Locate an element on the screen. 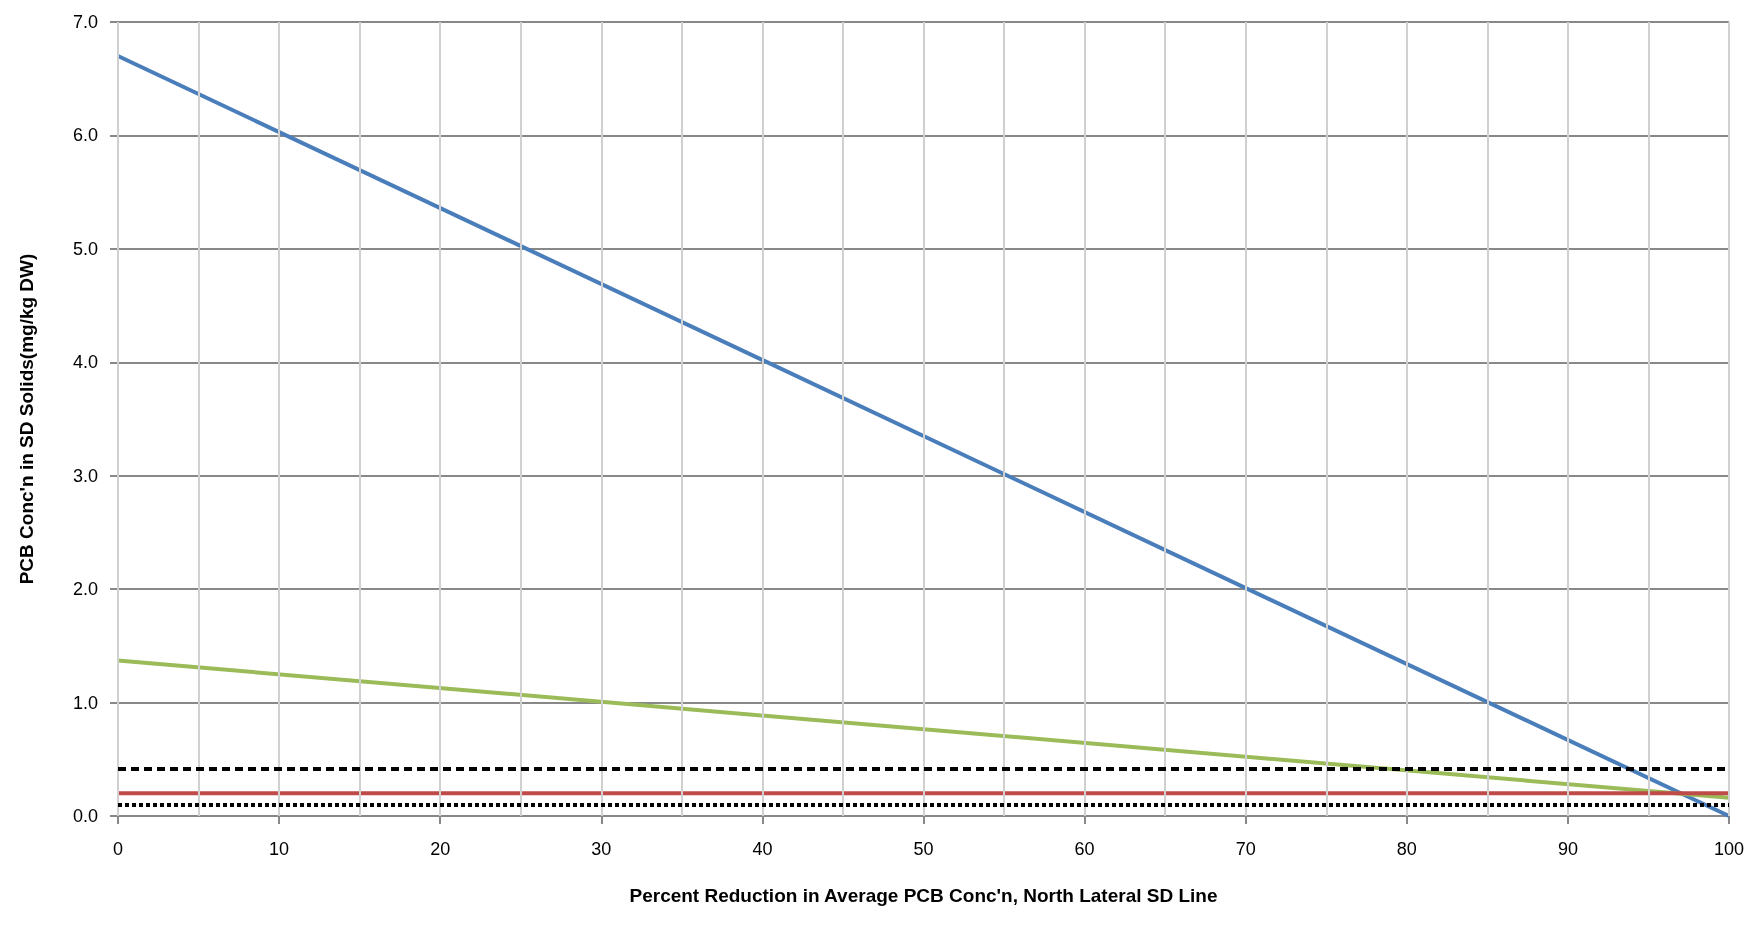 The width and height of the screenshot is (1753, 928). y-tick-label: 6.0 is located at coordinates (85, 135).